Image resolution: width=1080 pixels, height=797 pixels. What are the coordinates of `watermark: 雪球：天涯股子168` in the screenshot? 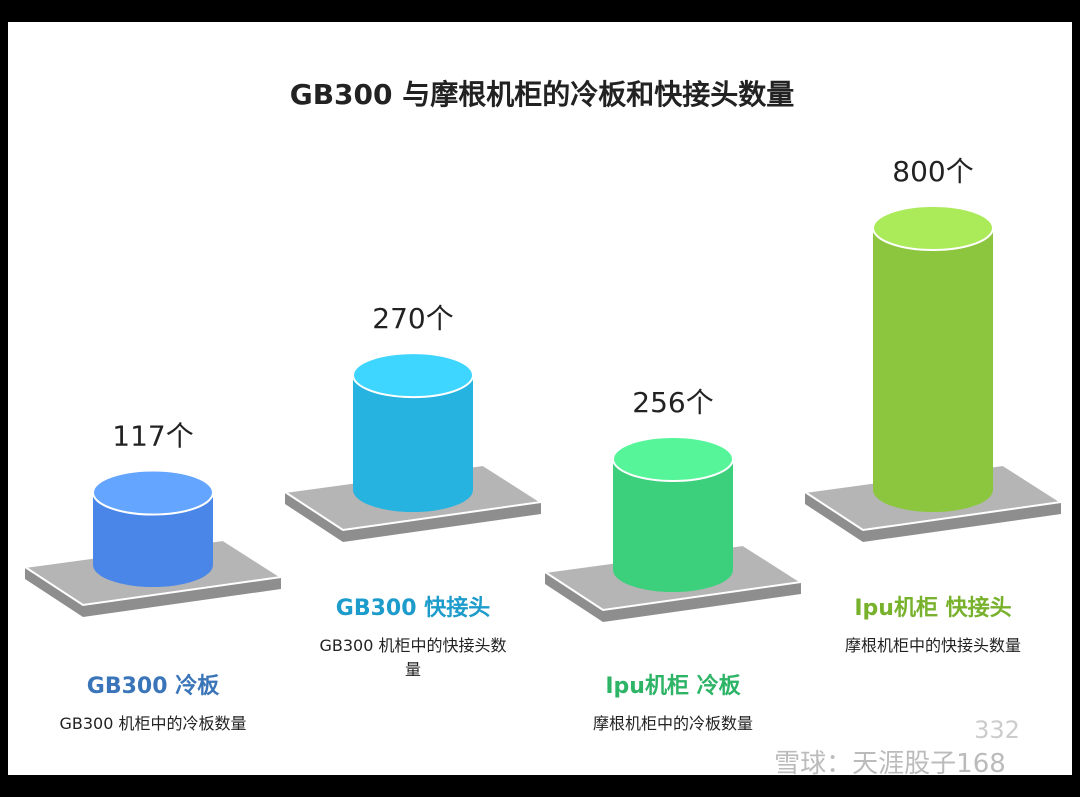 It's located at (890, 764).